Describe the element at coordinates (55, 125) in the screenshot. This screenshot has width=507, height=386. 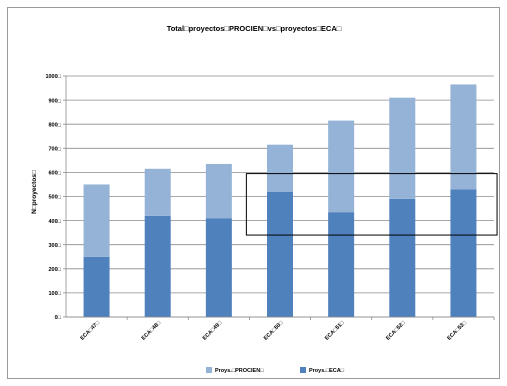
I see `y-tick-label: 800□` at that location.